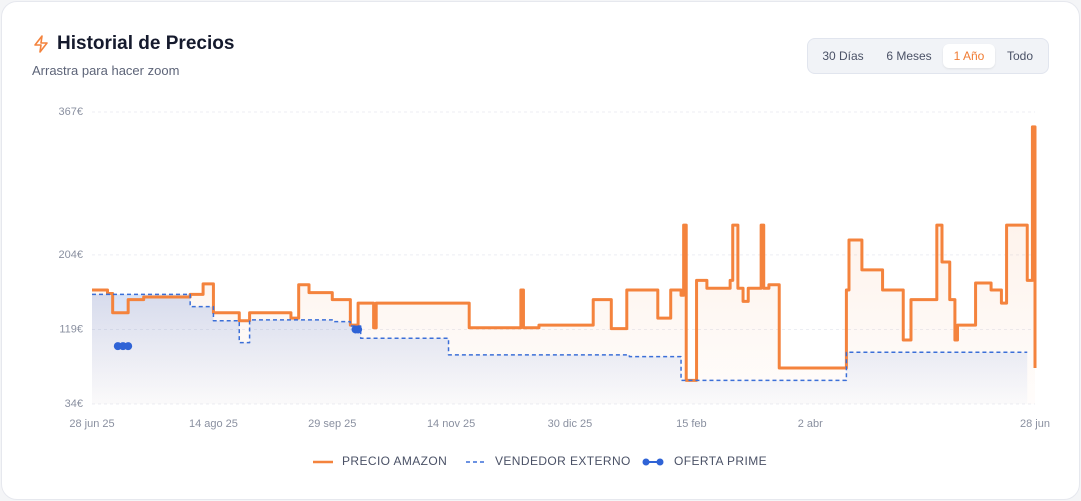 Image resolution: width=1081 pixels, height=501 pixels. Describe the element at coordinates (394, 461) in the screenshot. I see `legend-label: PRECIO AMAZON` at that location.